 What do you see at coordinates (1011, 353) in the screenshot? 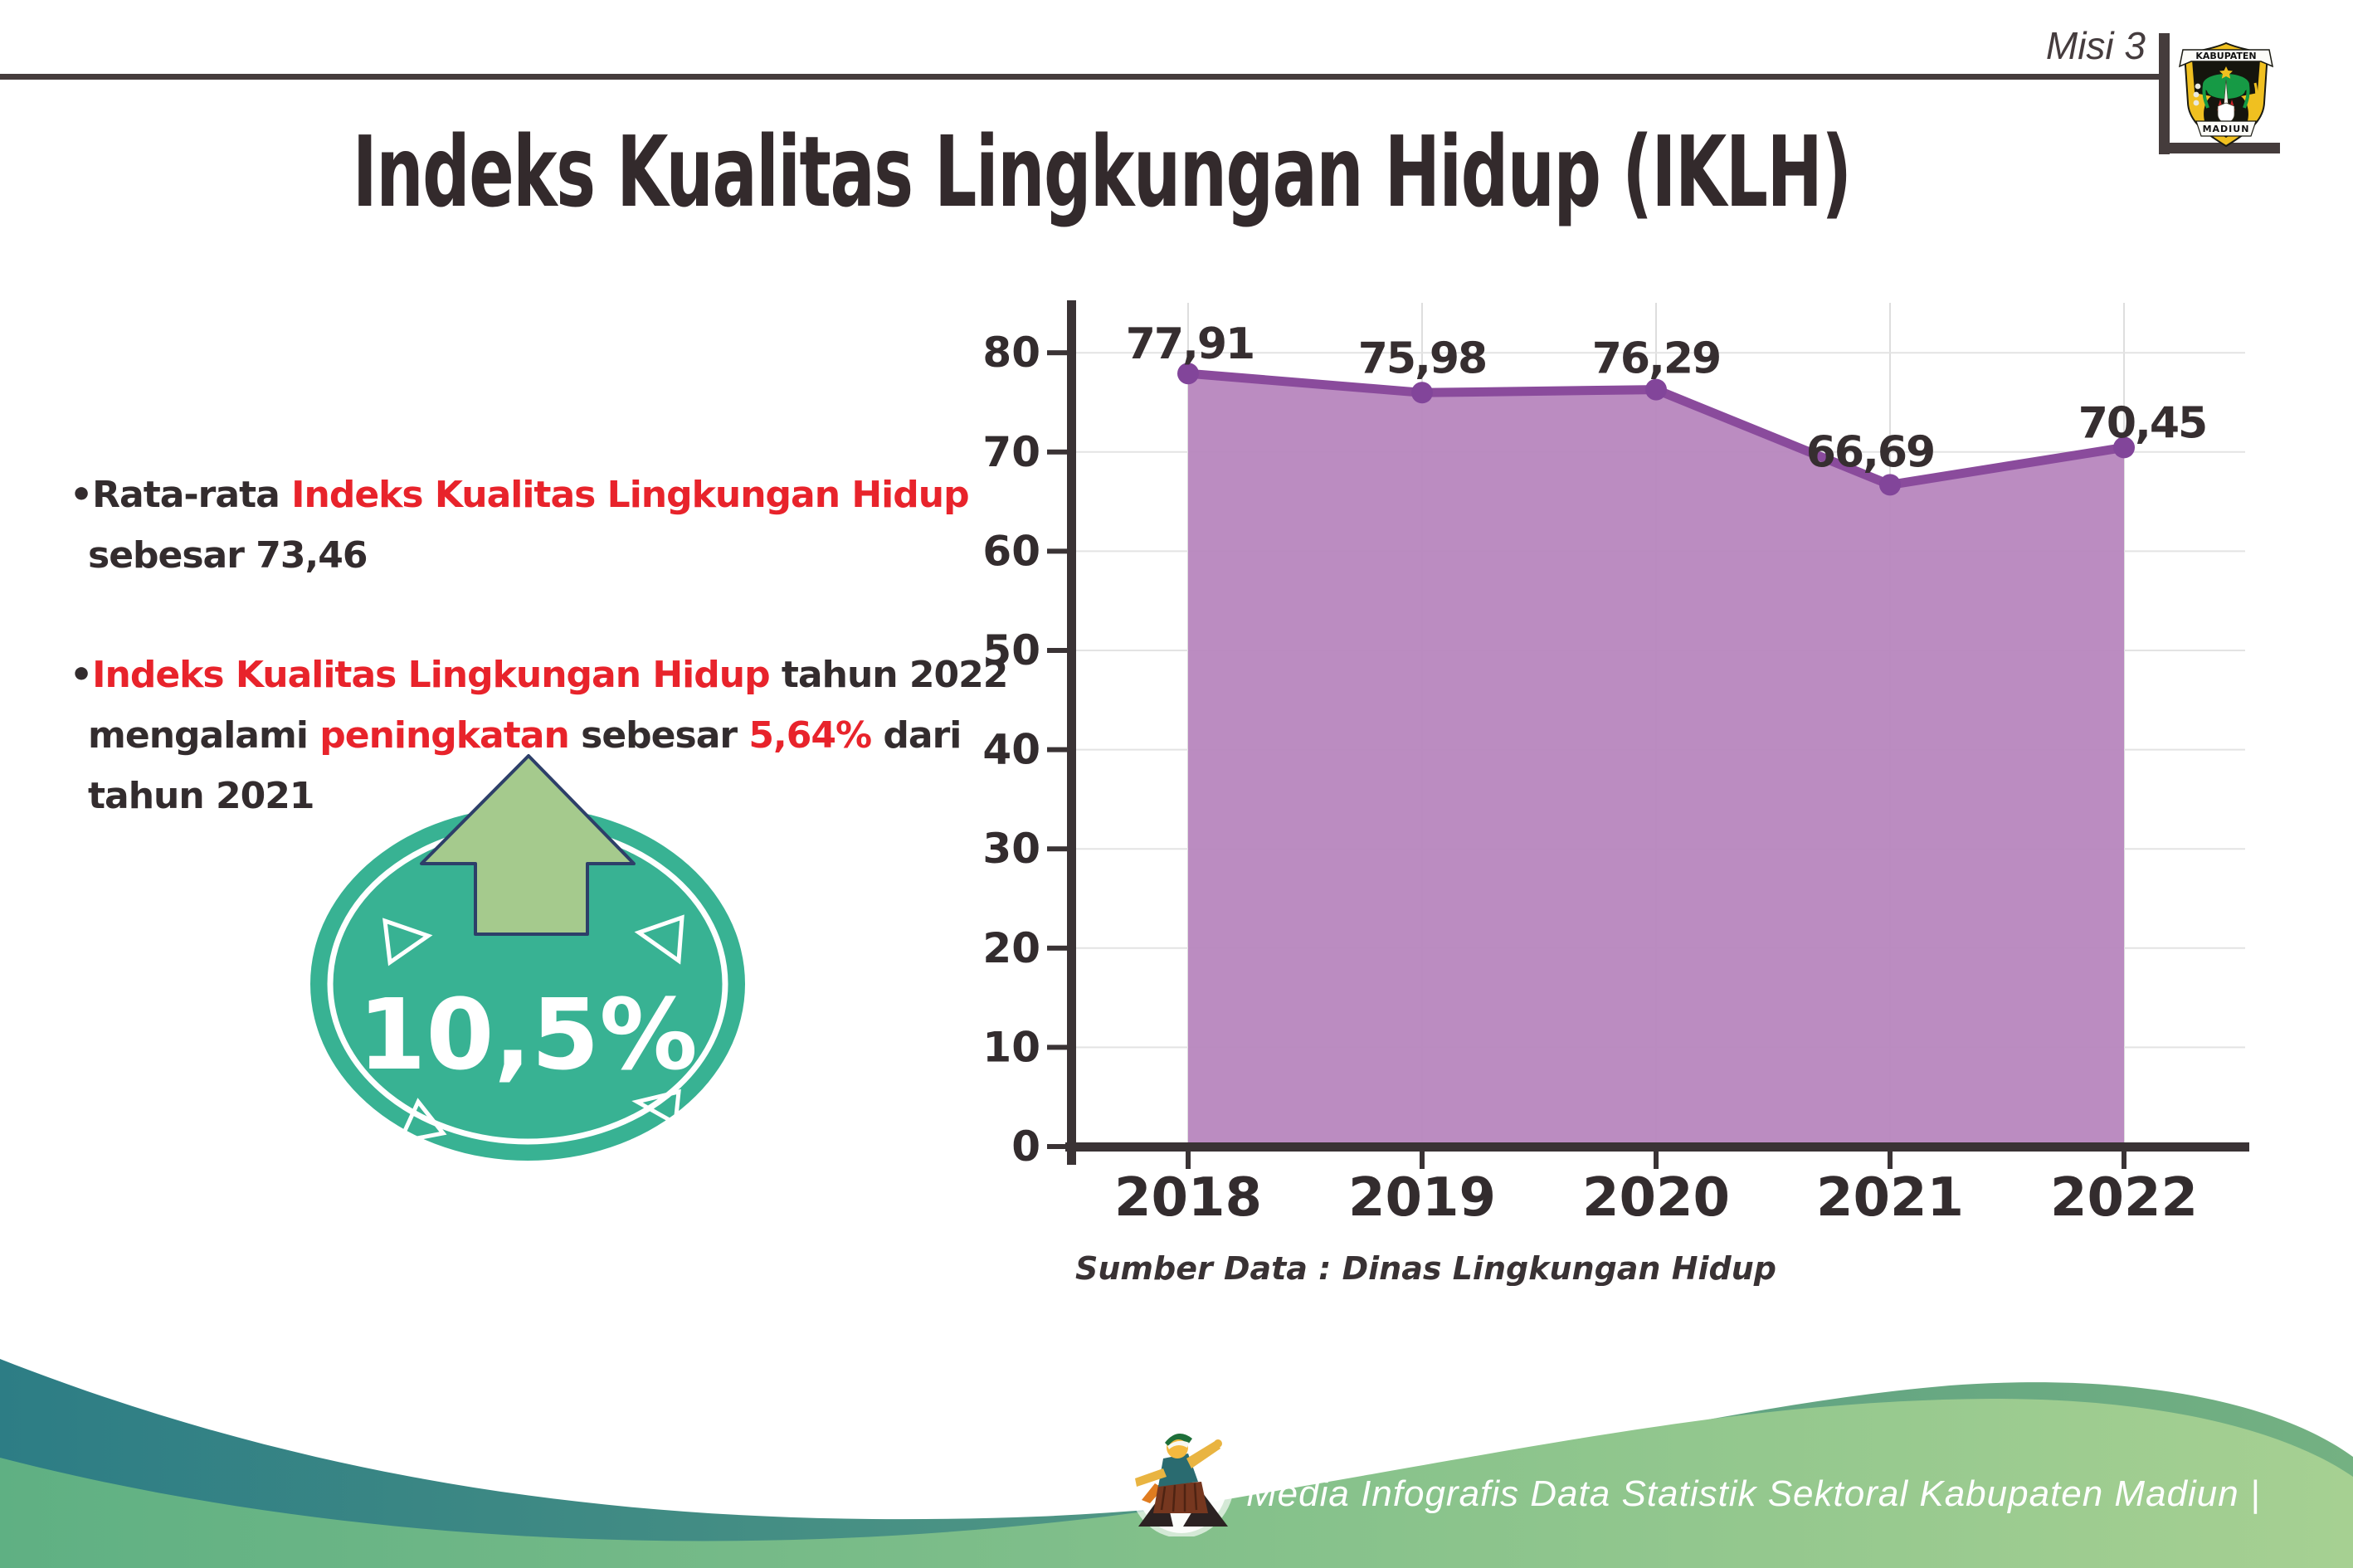
I see `y-tick-label: 80` at bounding box center [1011, 353].